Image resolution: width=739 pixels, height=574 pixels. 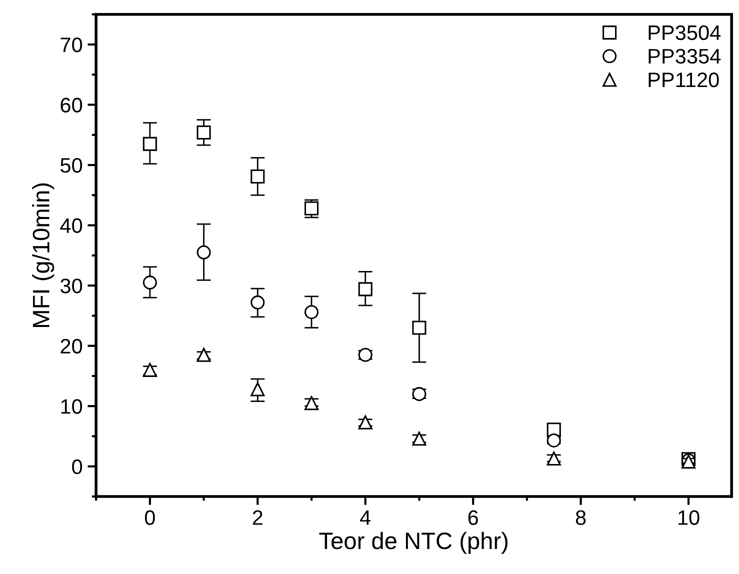 What do you see at coordinates (71, 406) in the screenshot?
I see `y-tick-label: 10` at bounding box center [71, 406].